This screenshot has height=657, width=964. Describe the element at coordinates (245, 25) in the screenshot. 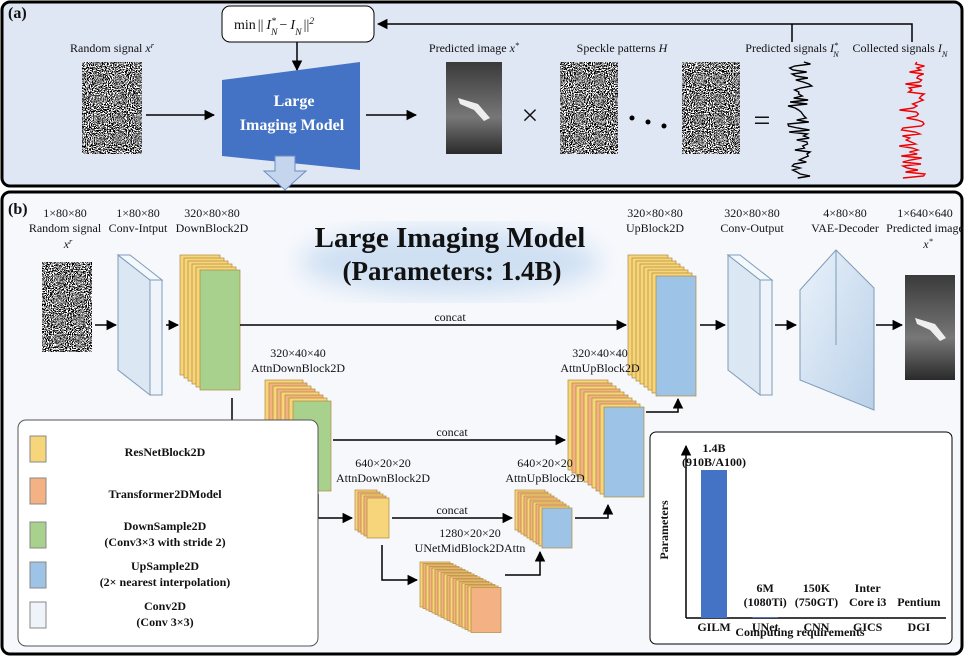

I see `text-part: min` at that location.